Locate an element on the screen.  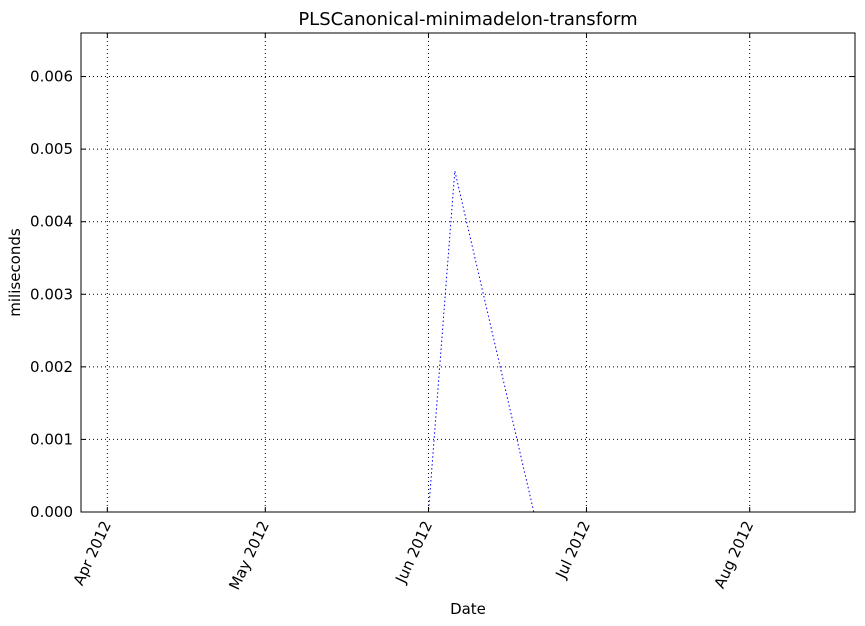
y-tick-label: 0.001 is located at coordinates (51, 439).